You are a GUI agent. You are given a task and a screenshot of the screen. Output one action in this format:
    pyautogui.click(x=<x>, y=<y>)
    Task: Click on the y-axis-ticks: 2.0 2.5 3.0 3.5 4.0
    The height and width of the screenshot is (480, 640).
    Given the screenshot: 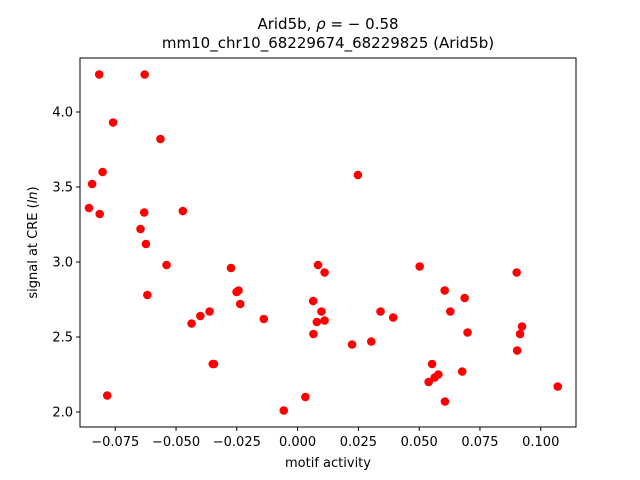 What is the action you would take?
    pyautogui.click(x=66, y=263)
    